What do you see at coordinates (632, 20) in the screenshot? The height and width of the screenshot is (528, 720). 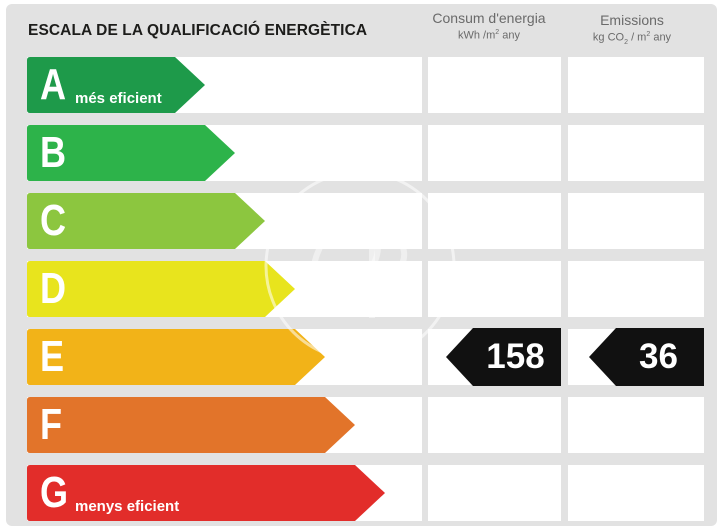 I see `emissions-column-label: Emissions` at bounding box center [632, 20].